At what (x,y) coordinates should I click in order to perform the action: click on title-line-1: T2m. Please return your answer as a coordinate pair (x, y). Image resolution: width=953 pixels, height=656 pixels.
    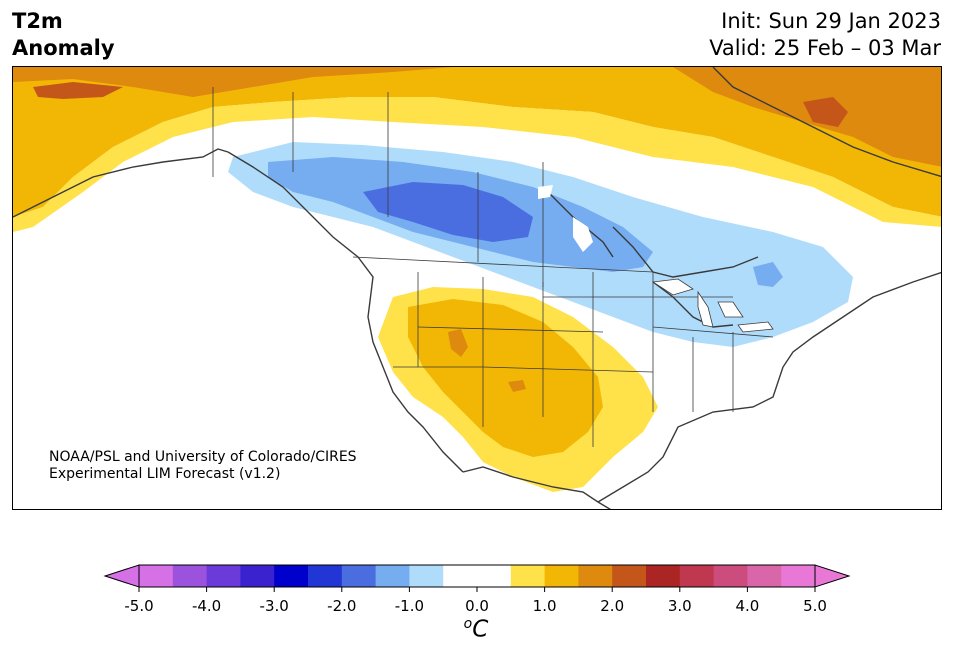
    Looking at the image, I should click on (37, 21).